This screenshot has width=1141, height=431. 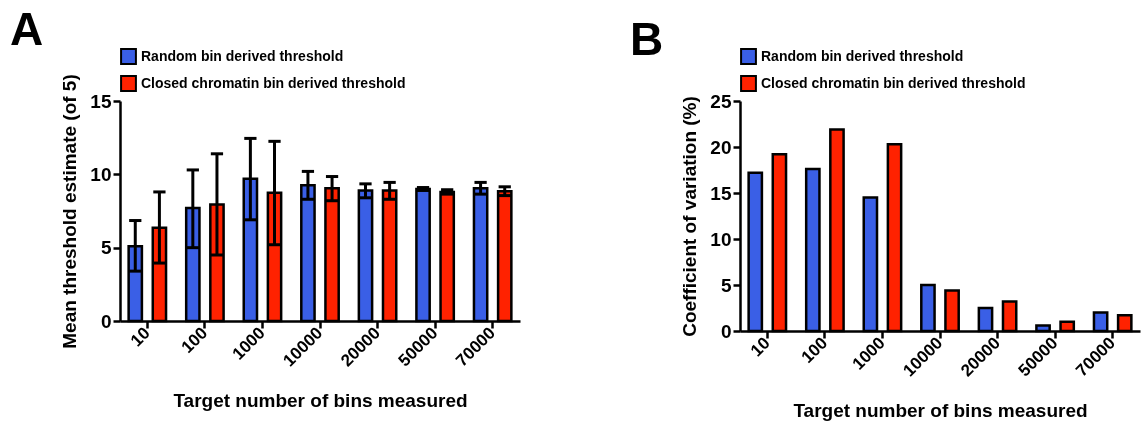 What do you see at coordinates (721, 101) in the screenshot?
I see `y-tick-label: 25` at bounding box center [721, 101].